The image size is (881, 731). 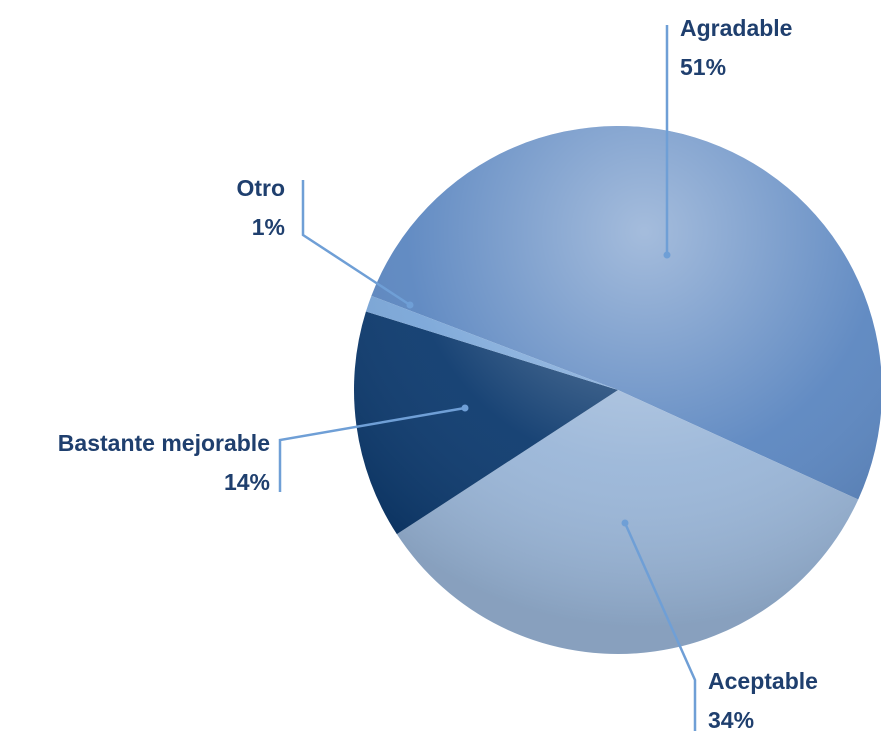 I want to click on slice-label: Otro, so click(x=260, y=188).